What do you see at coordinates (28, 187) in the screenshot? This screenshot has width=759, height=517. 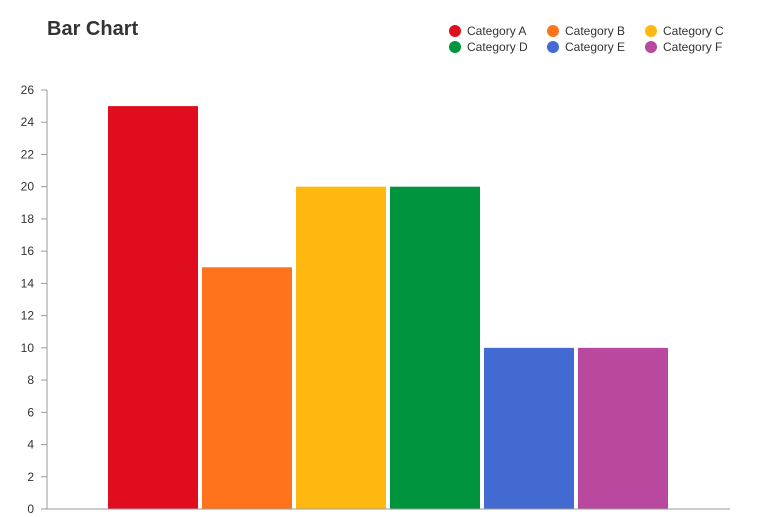 I see `y-tick-label: 20` at bounding box center [28, 187].